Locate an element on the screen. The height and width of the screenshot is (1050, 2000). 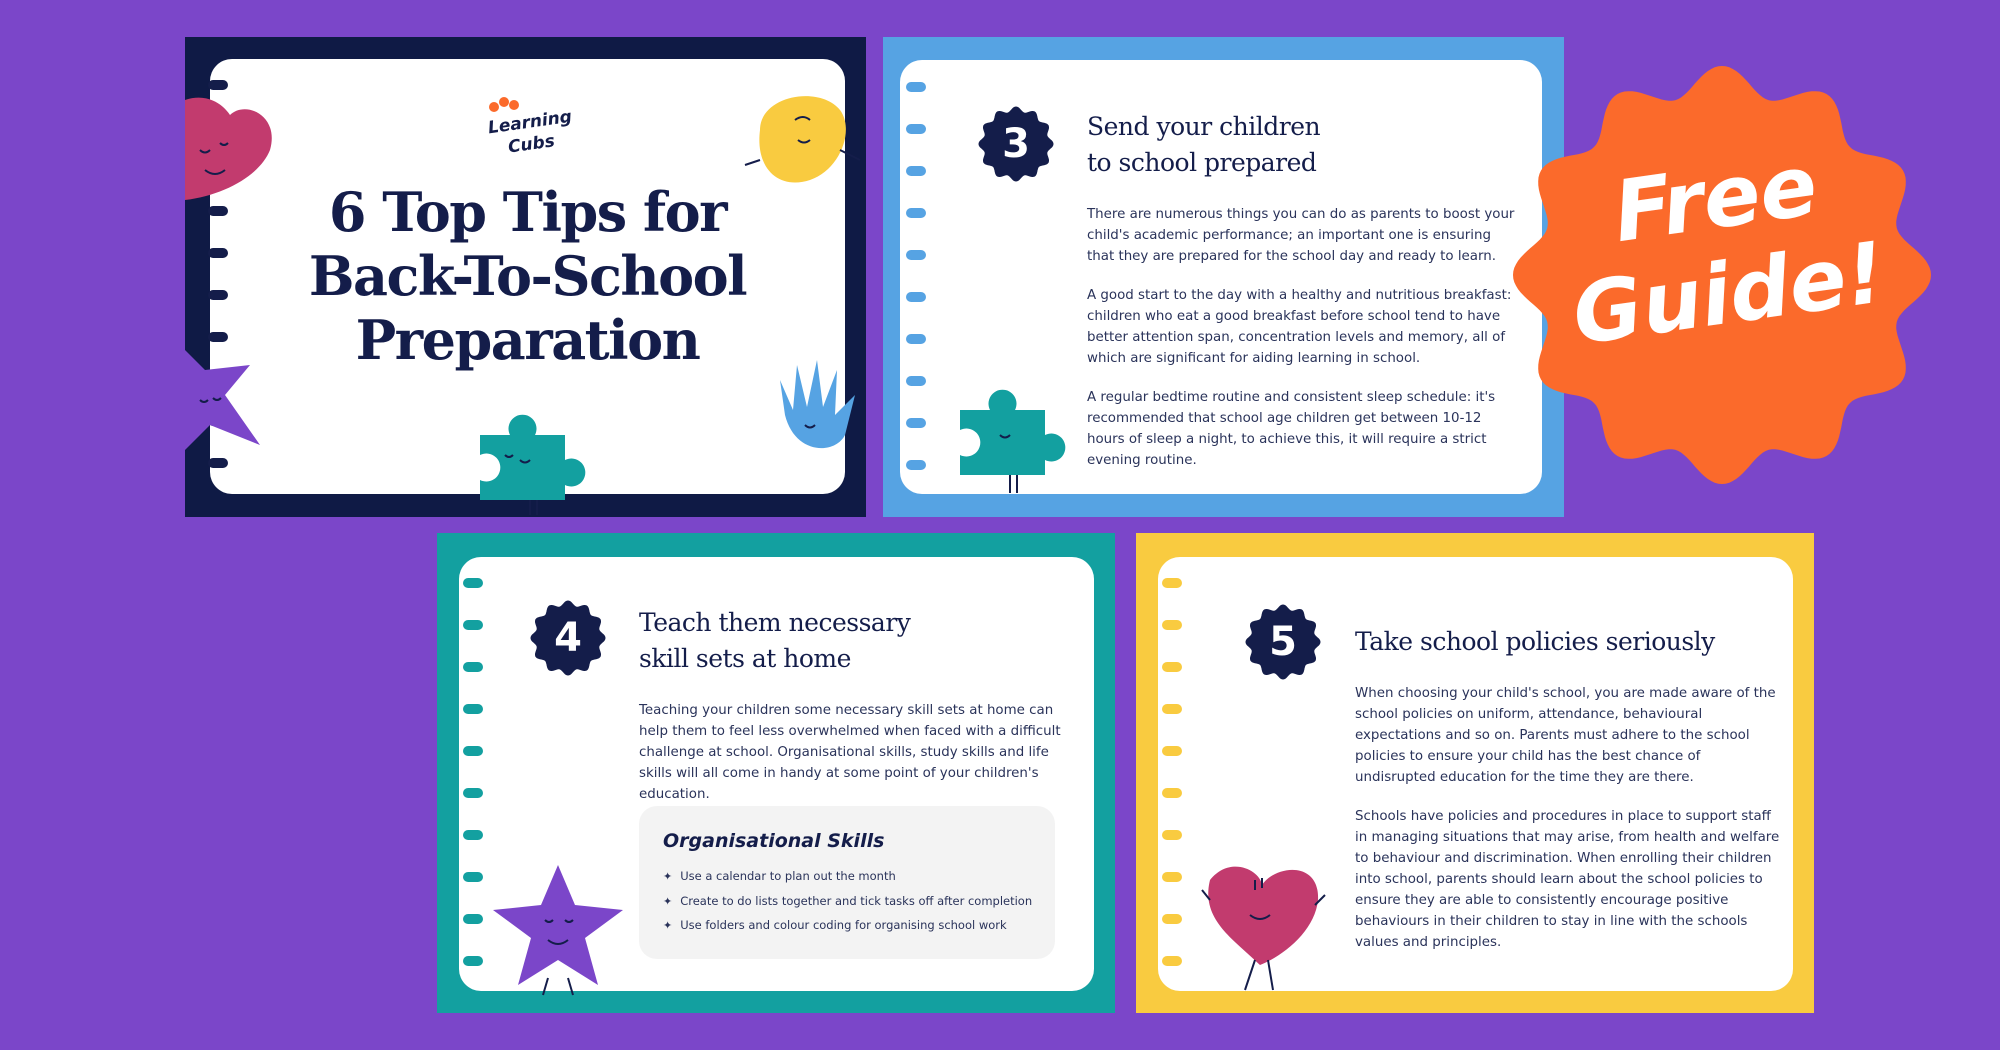
logo-icon: Learning Cubs is located at coordinates (530, 127).